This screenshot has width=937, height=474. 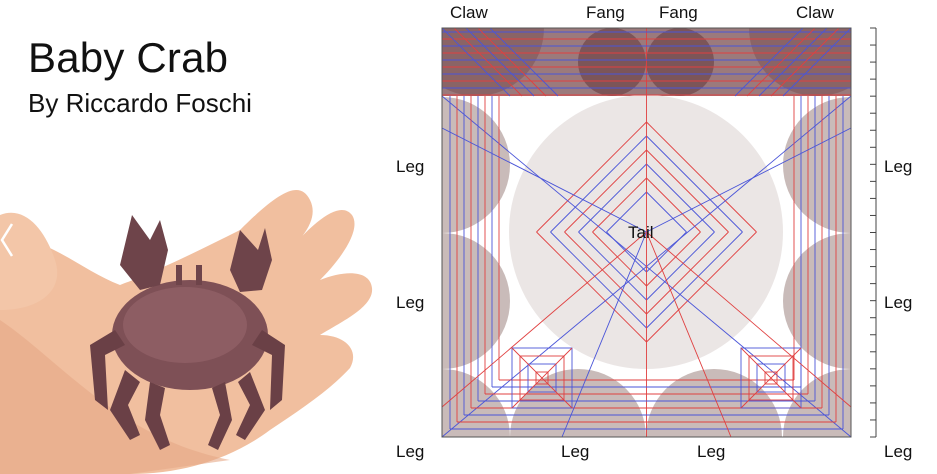 I want to click on label-fang-right: Fang, so click(x=678, y=12).